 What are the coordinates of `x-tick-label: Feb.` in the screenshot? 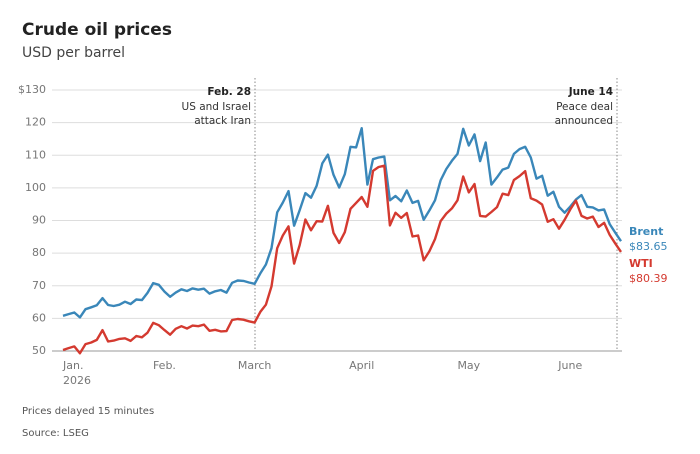 It's located at (164, 365).